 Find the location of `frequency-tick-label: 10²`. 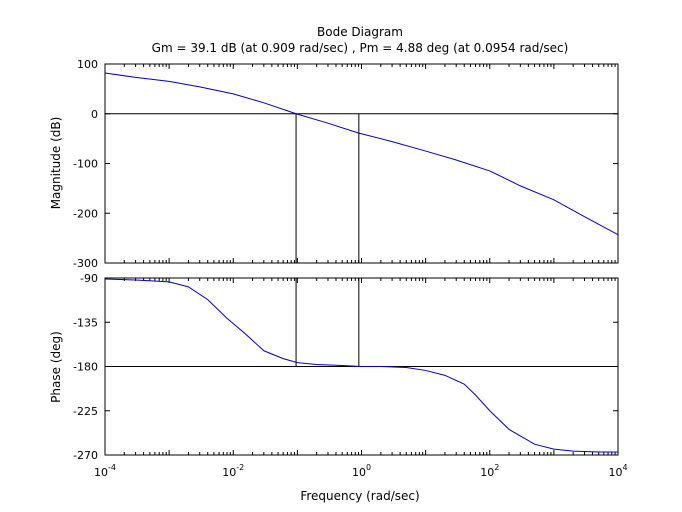

frequency-tick-label: 10² is located at coordinates (489, 471).